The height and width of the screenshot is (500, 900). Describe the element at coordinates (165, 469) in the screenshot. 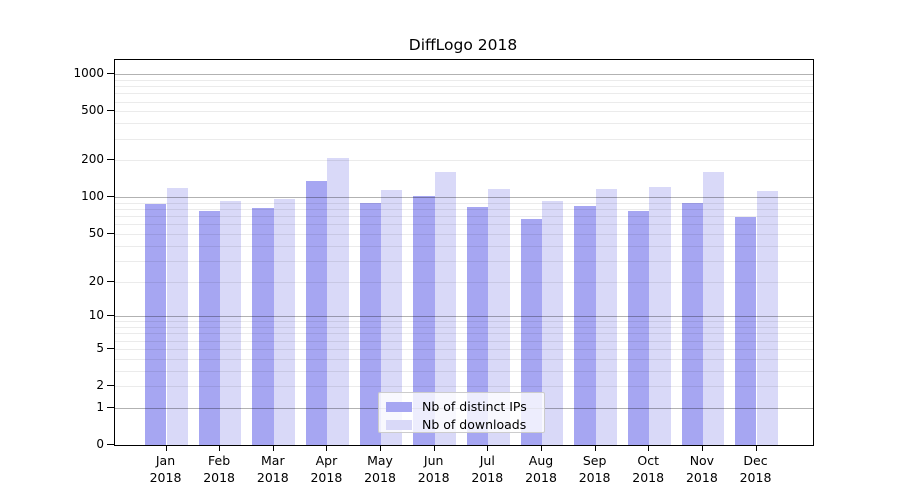

I see `x-tick-label-jan: Jan 2018` at that location.